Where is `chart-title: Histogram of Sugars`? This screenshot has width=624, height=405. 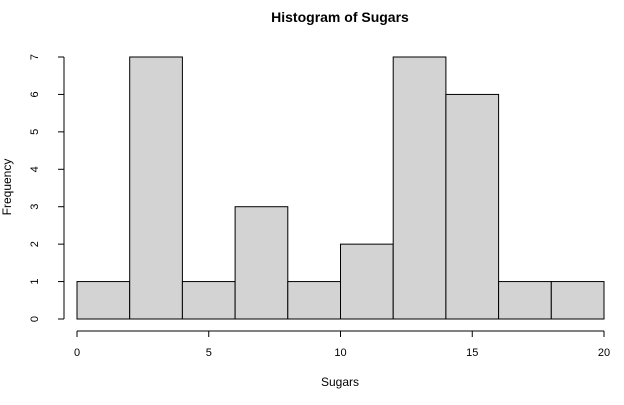 chart-title: Histogram of Sugars is located at coordinates (340, 17).